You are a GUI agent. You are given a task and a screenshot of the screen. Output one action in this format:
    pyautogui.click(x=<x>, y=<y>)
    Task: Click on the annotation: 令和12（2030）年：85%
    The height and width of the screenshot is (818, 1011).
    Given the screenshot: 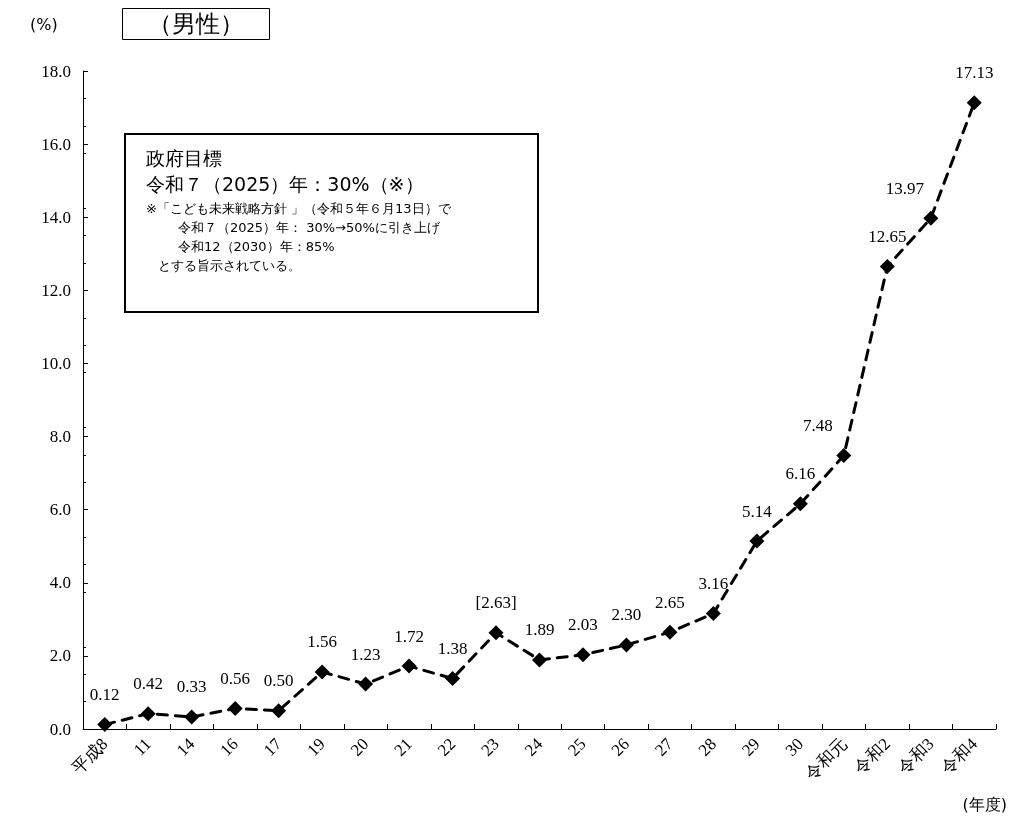 What is the action you would take?
    pyautogui.click(x=256, y=247)
    